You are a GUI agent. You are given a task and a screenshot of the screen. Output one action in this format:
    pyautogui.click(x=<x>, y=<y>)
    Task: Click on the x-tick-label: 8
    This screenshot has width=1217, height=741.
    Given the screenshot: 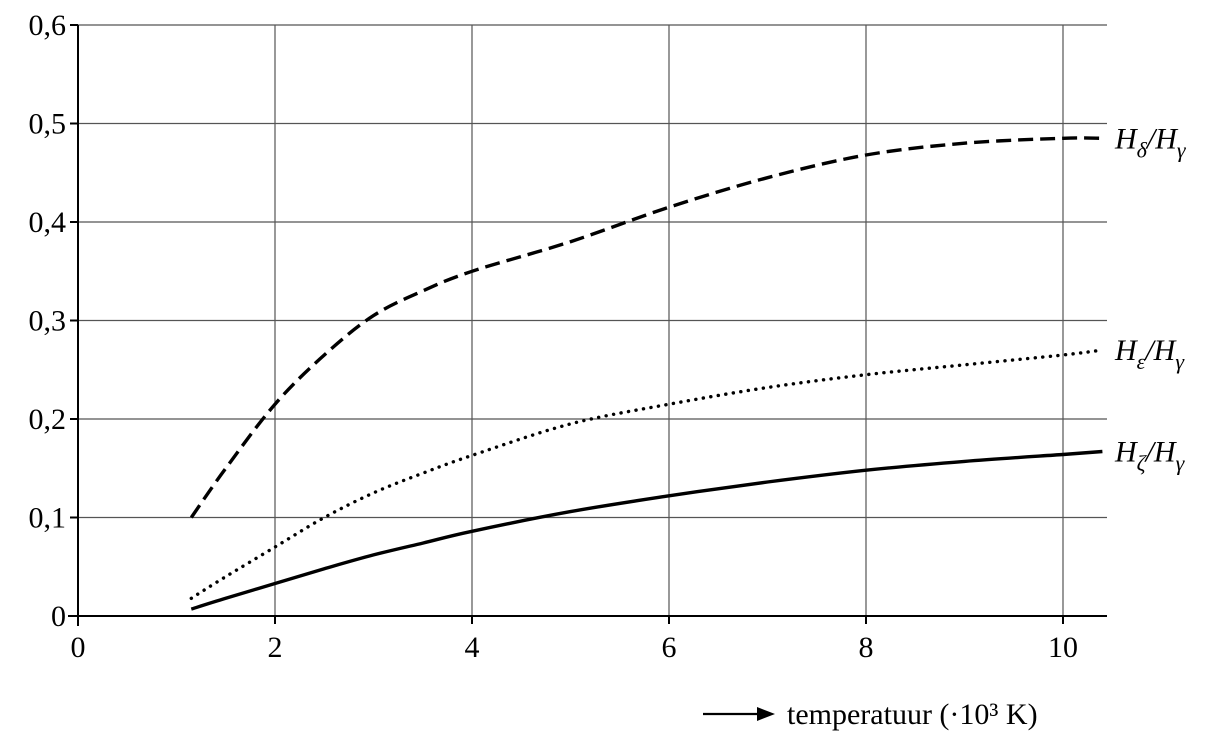 What is the action you would take?
    pyautogui.click(x=866, y=647)
    